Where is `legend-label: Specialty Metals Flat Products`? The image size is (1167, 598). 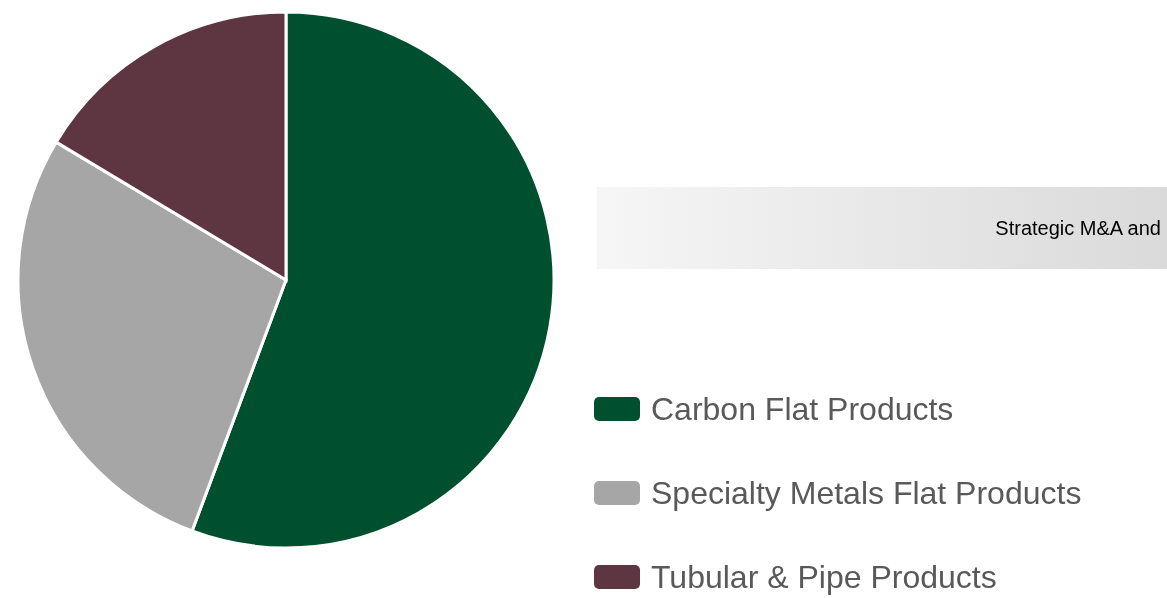 legend-label: Specialty Metals Flat Products is located at coordinates (866, 493).